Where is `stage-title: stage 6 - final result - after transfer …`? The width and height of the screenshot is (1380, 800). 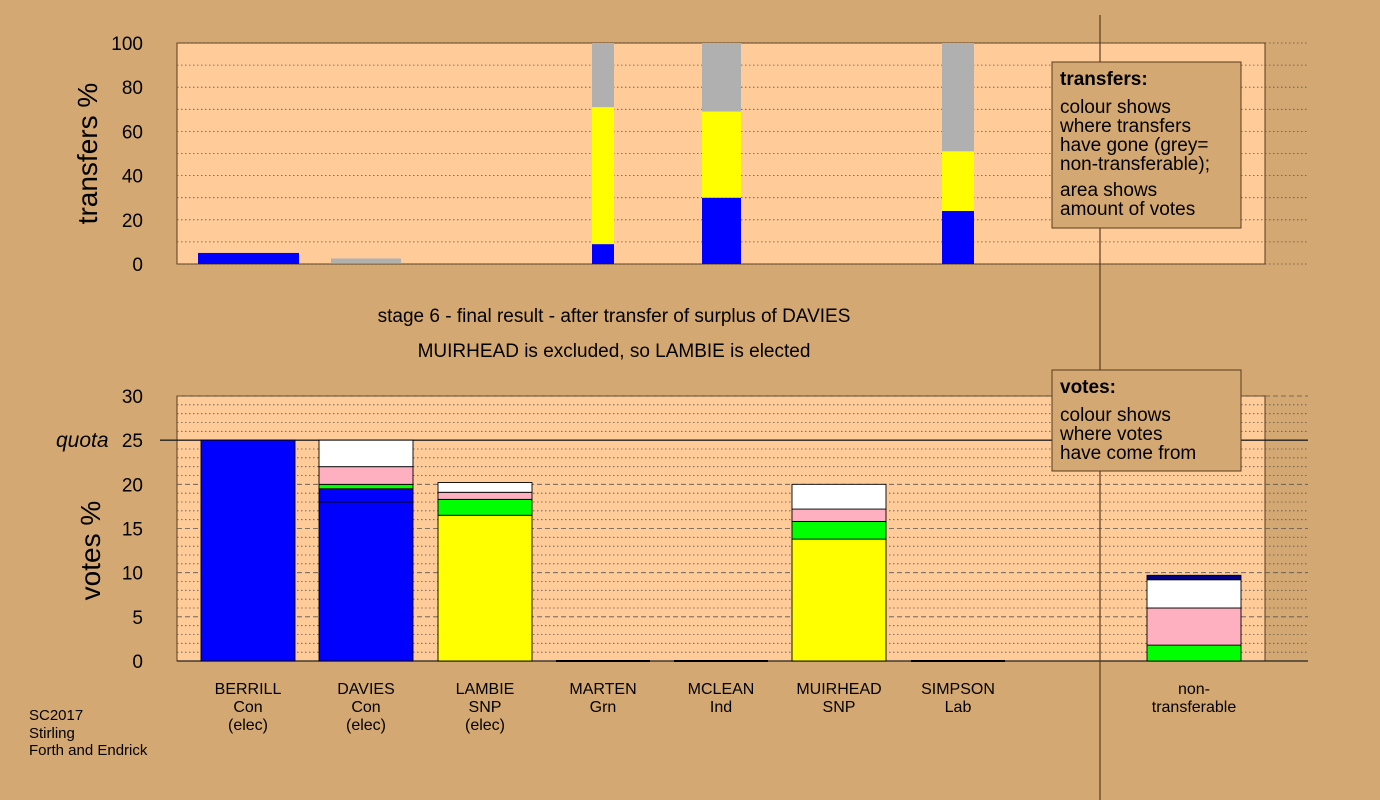 stage-title: stage 6 - final result - after transfer … is located at coordinates (614, 316).